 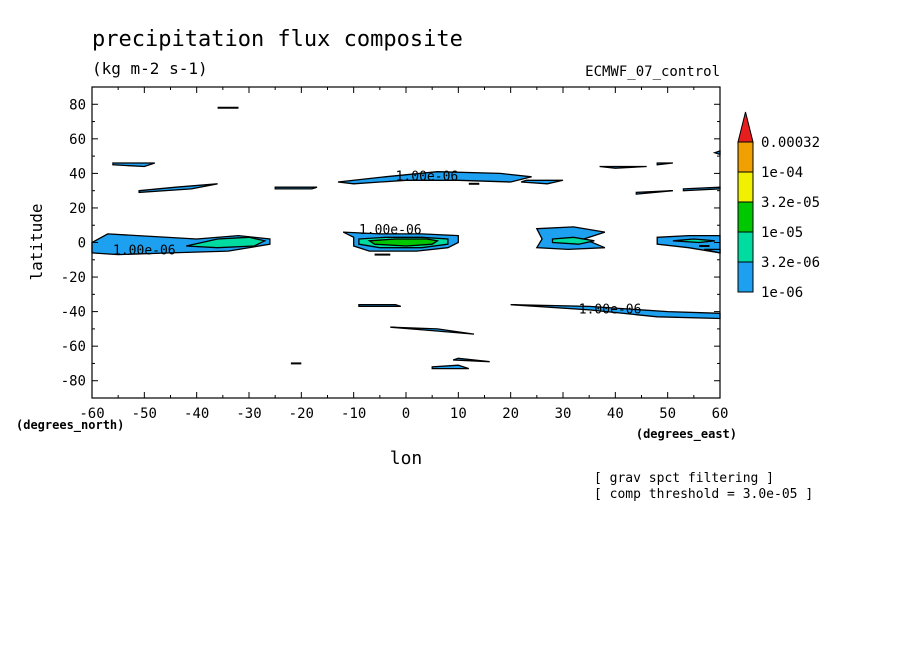 What do you see at coordinates (77, 174) in the screenshot?
I see `y-tick-label: 40` at bounding box center [77, 174].